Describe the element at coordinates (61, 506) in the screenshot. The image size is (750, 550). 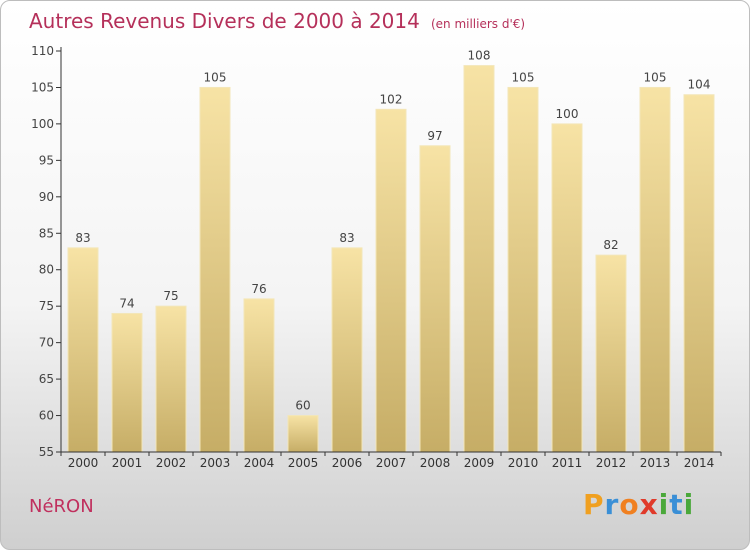
I see `location-name: NéRON` at that location.